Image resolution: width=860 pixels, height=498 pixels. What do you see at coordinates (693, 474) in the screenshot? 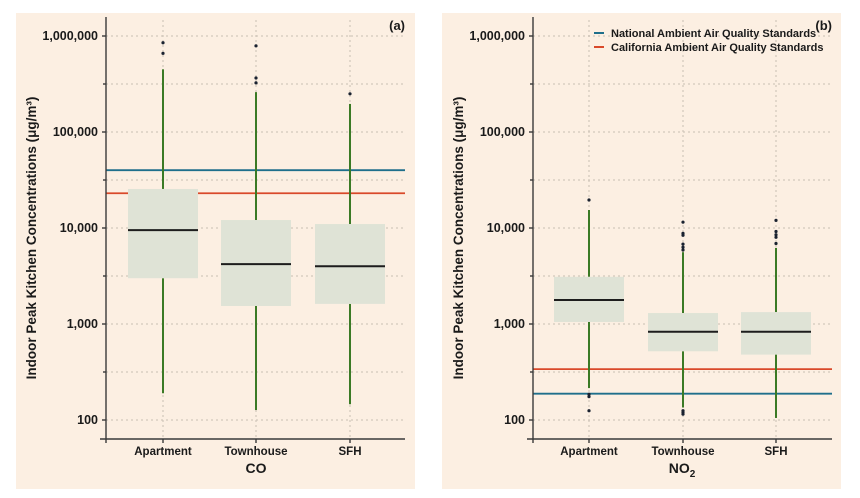
I see `x-axis-label-subscript: 2` at bounding box center [693, 474].